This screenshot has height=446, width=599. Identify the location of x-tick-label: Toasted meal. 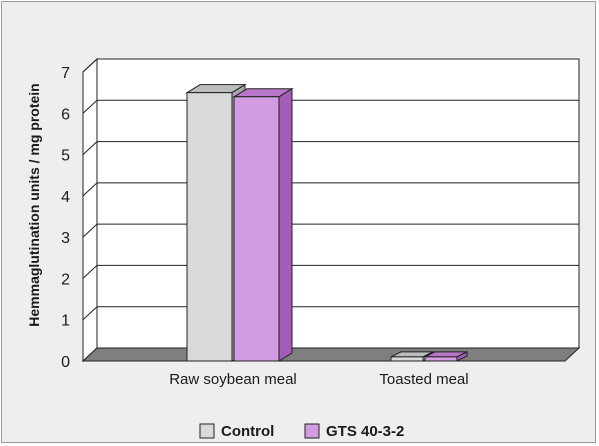
(423, 379).